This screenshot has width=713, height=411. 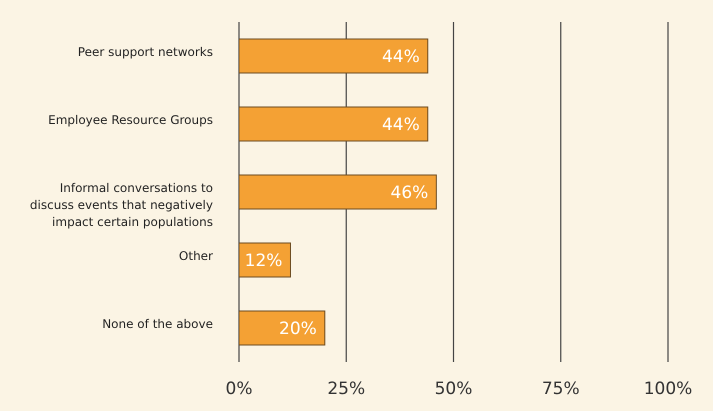 I want to click on data-label: 20%, so click(x=298, y=329).